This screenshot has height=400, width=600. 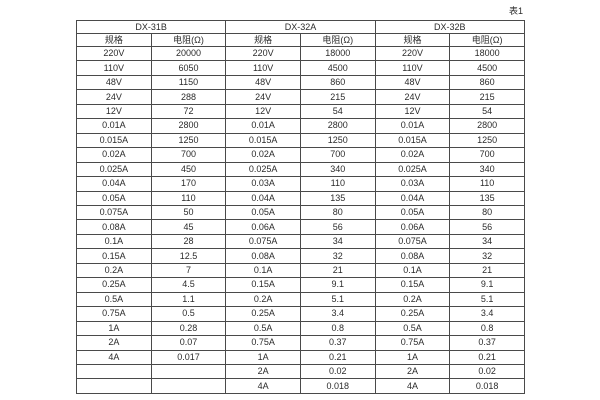 What do you see at coordinates (487, 386) in the screenshot?
I see `table-cell: 0.018` at bounding box center [487, 386].